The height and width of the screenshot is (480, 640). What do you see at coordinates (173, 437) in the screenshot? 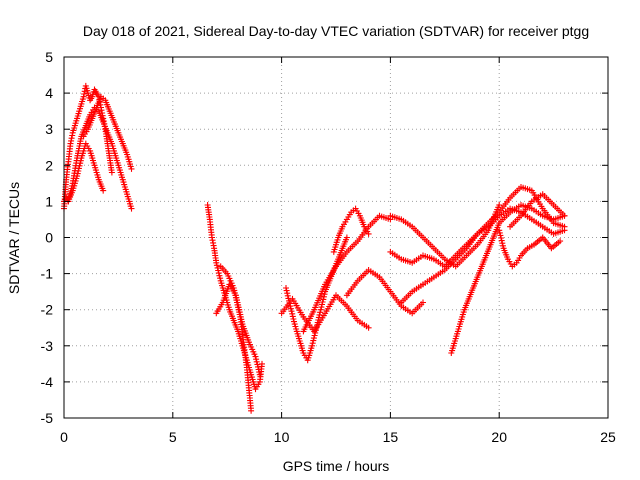
I see `x-tick-label: 5` at bounding box center [173, 437].